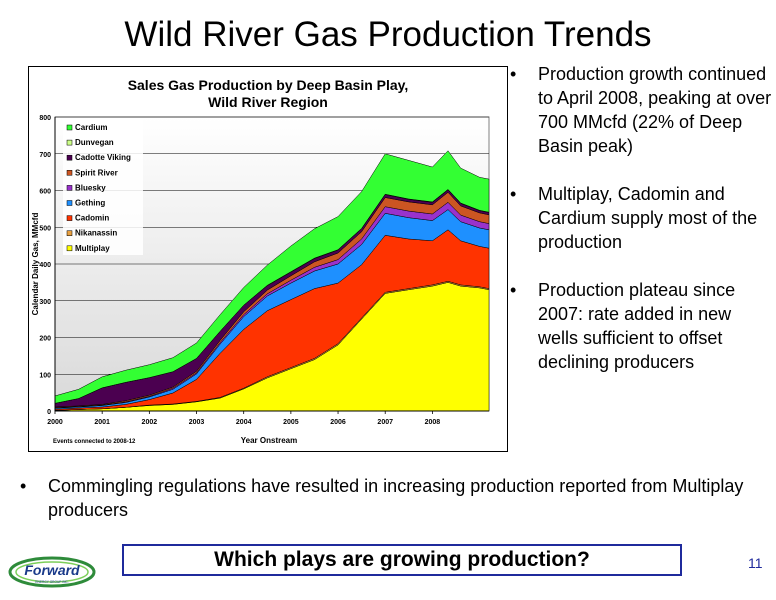  What do you see at coordinates (45, 192) in the screenshot?
I see `y-tick-label: 600` at bounding box center [45, 192].